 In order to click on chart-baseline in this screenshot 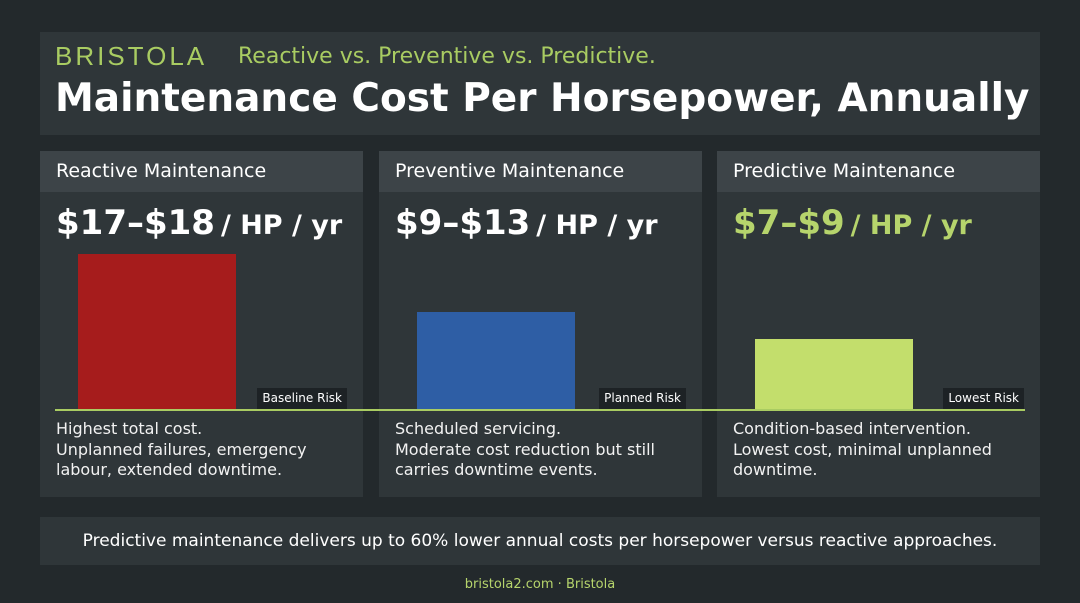, I will do `click(540, 410)`.